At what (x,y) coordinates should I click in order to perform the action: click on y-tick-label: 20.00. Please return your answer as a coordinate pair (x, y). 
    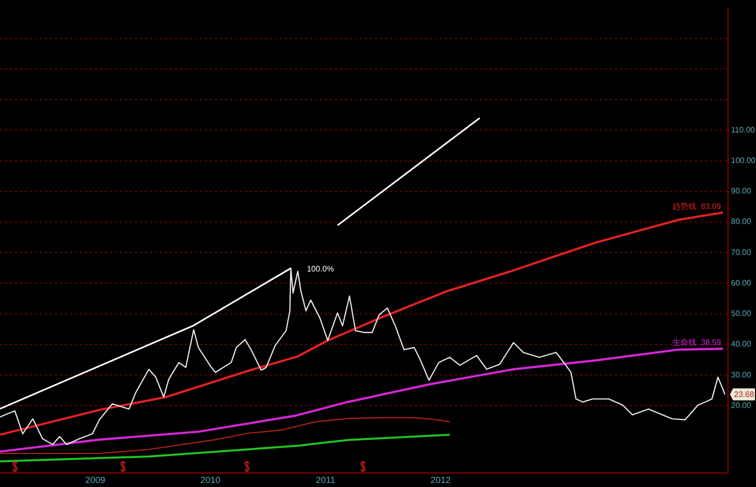
    Looking at the image, I should click on (741, 405).